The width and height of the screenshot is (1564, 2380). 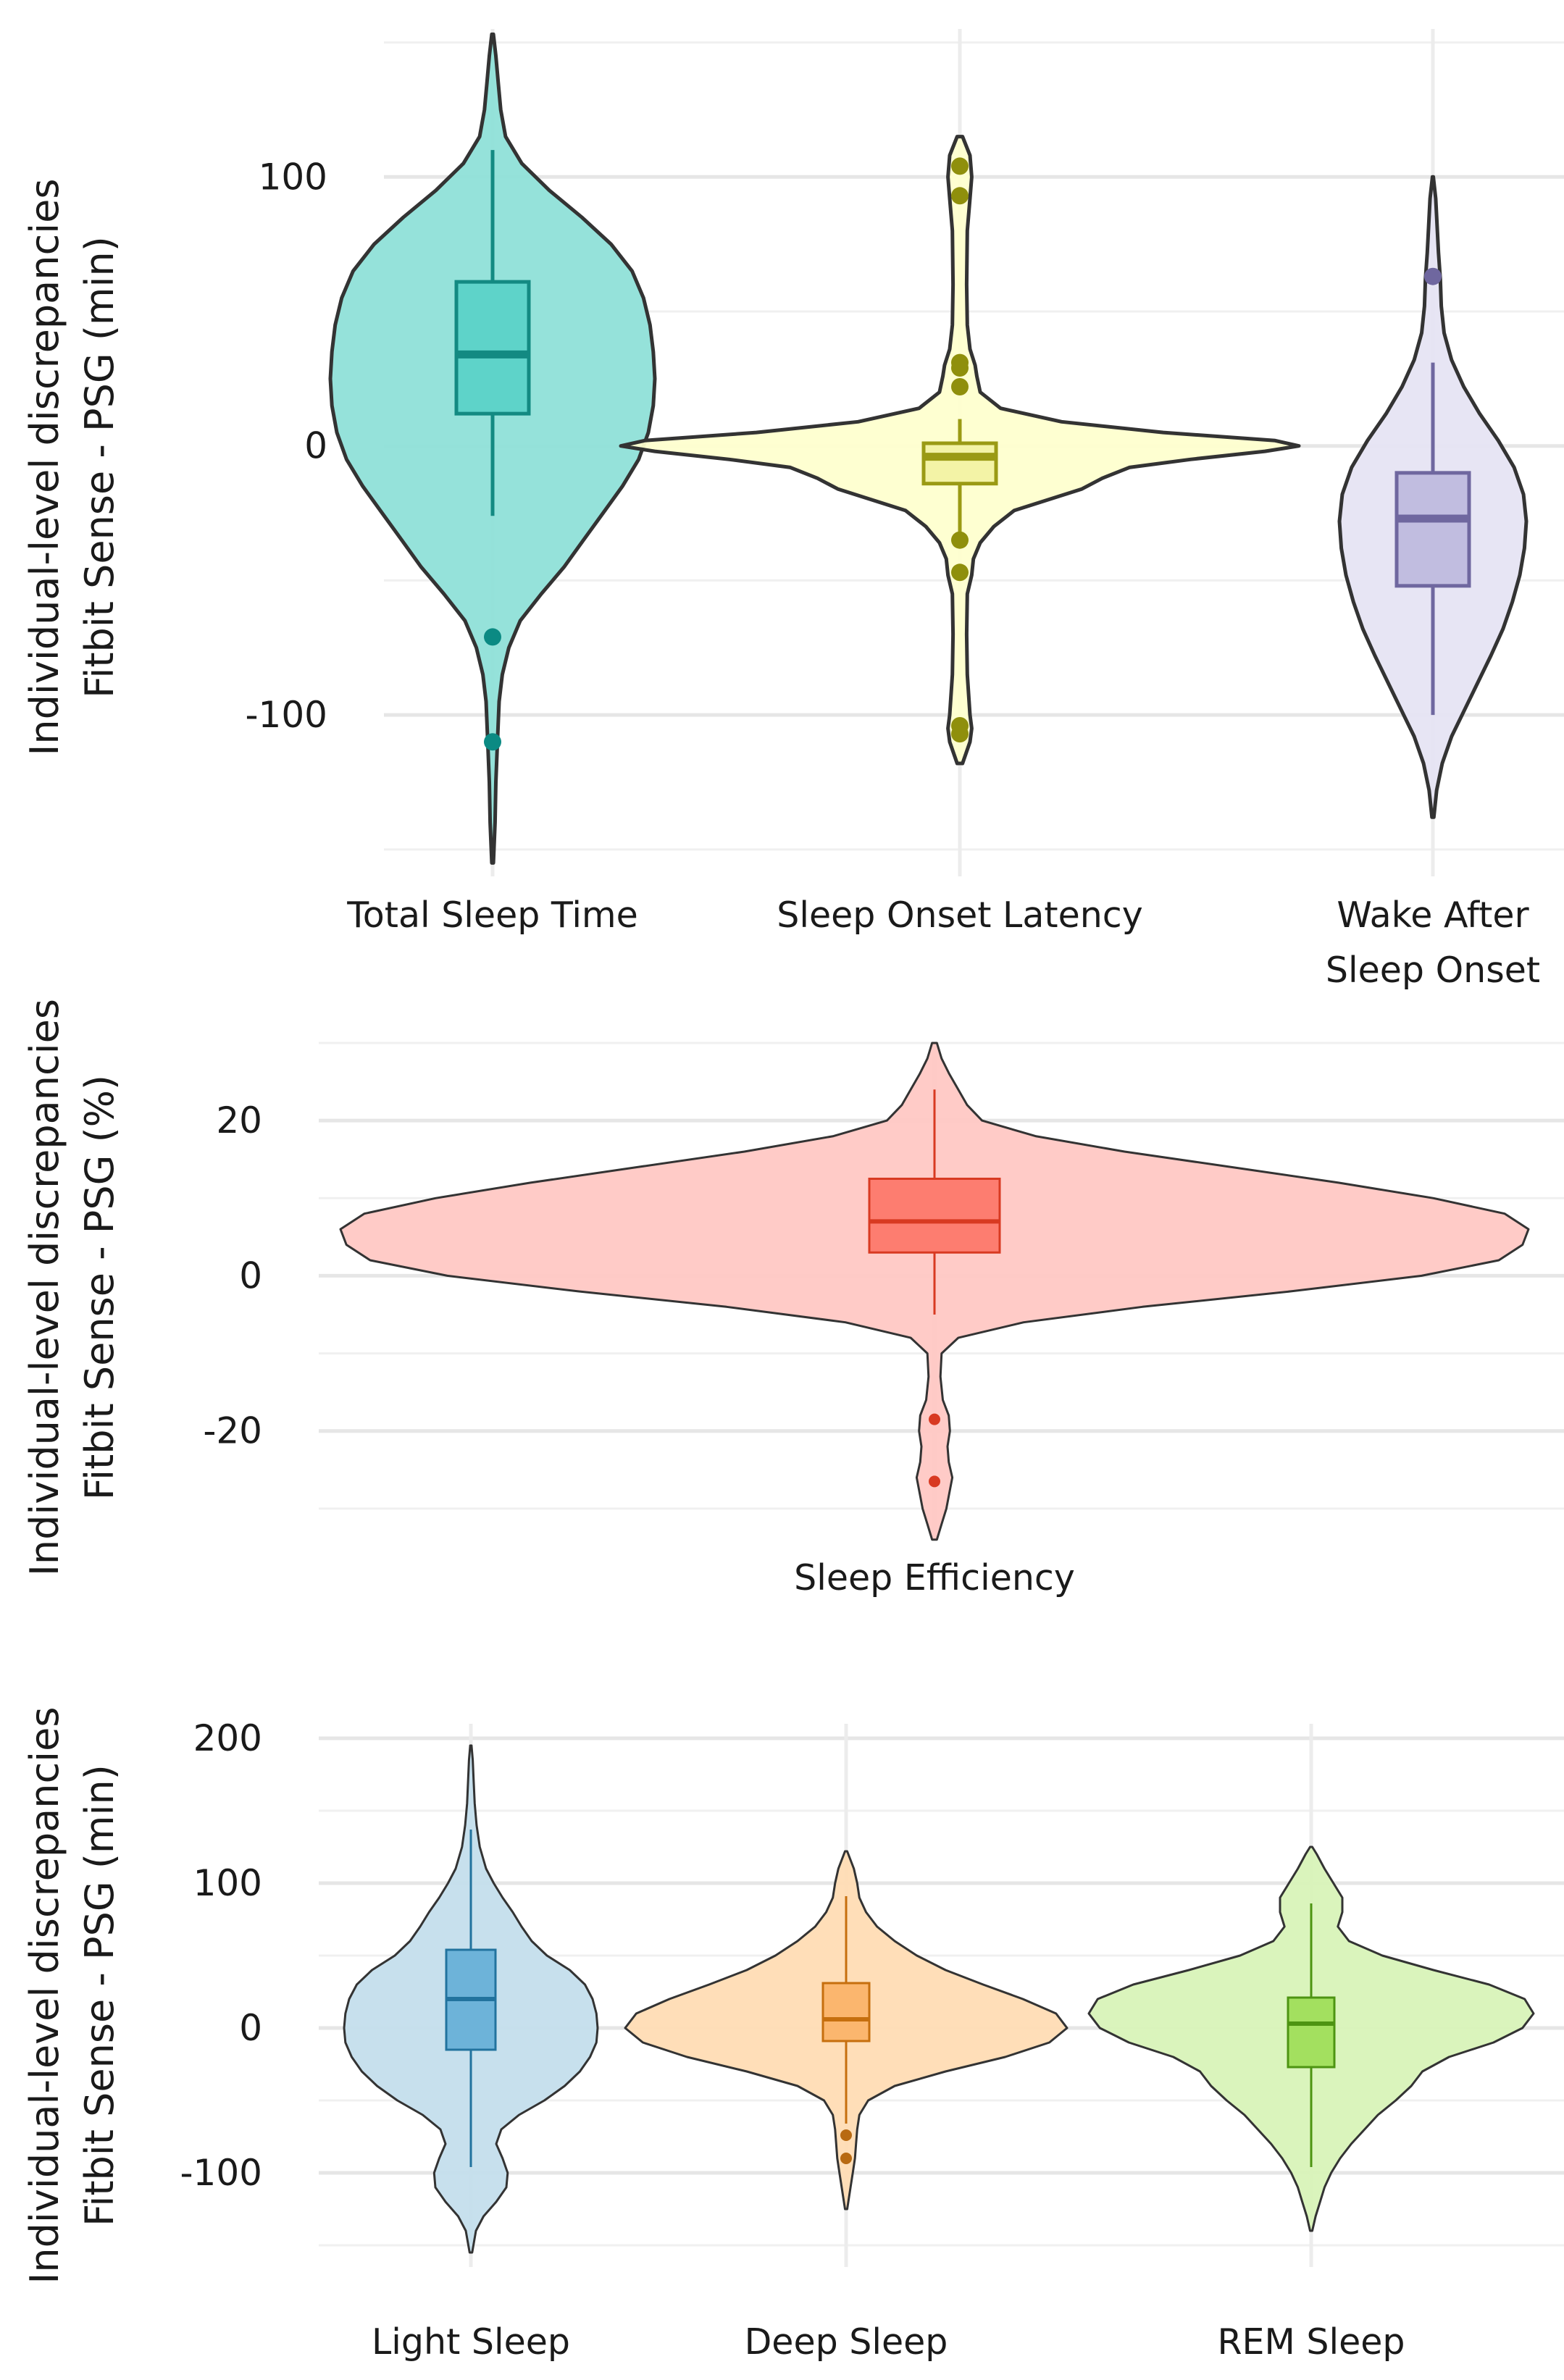 I want to click on y-tick-label: -20, so click(x=232, y=1431).